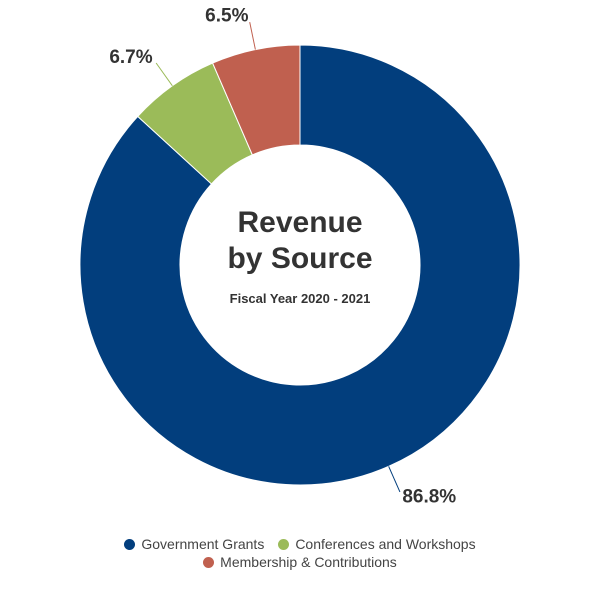  I want to click on value-label: 86.8%, so click(429, 496).